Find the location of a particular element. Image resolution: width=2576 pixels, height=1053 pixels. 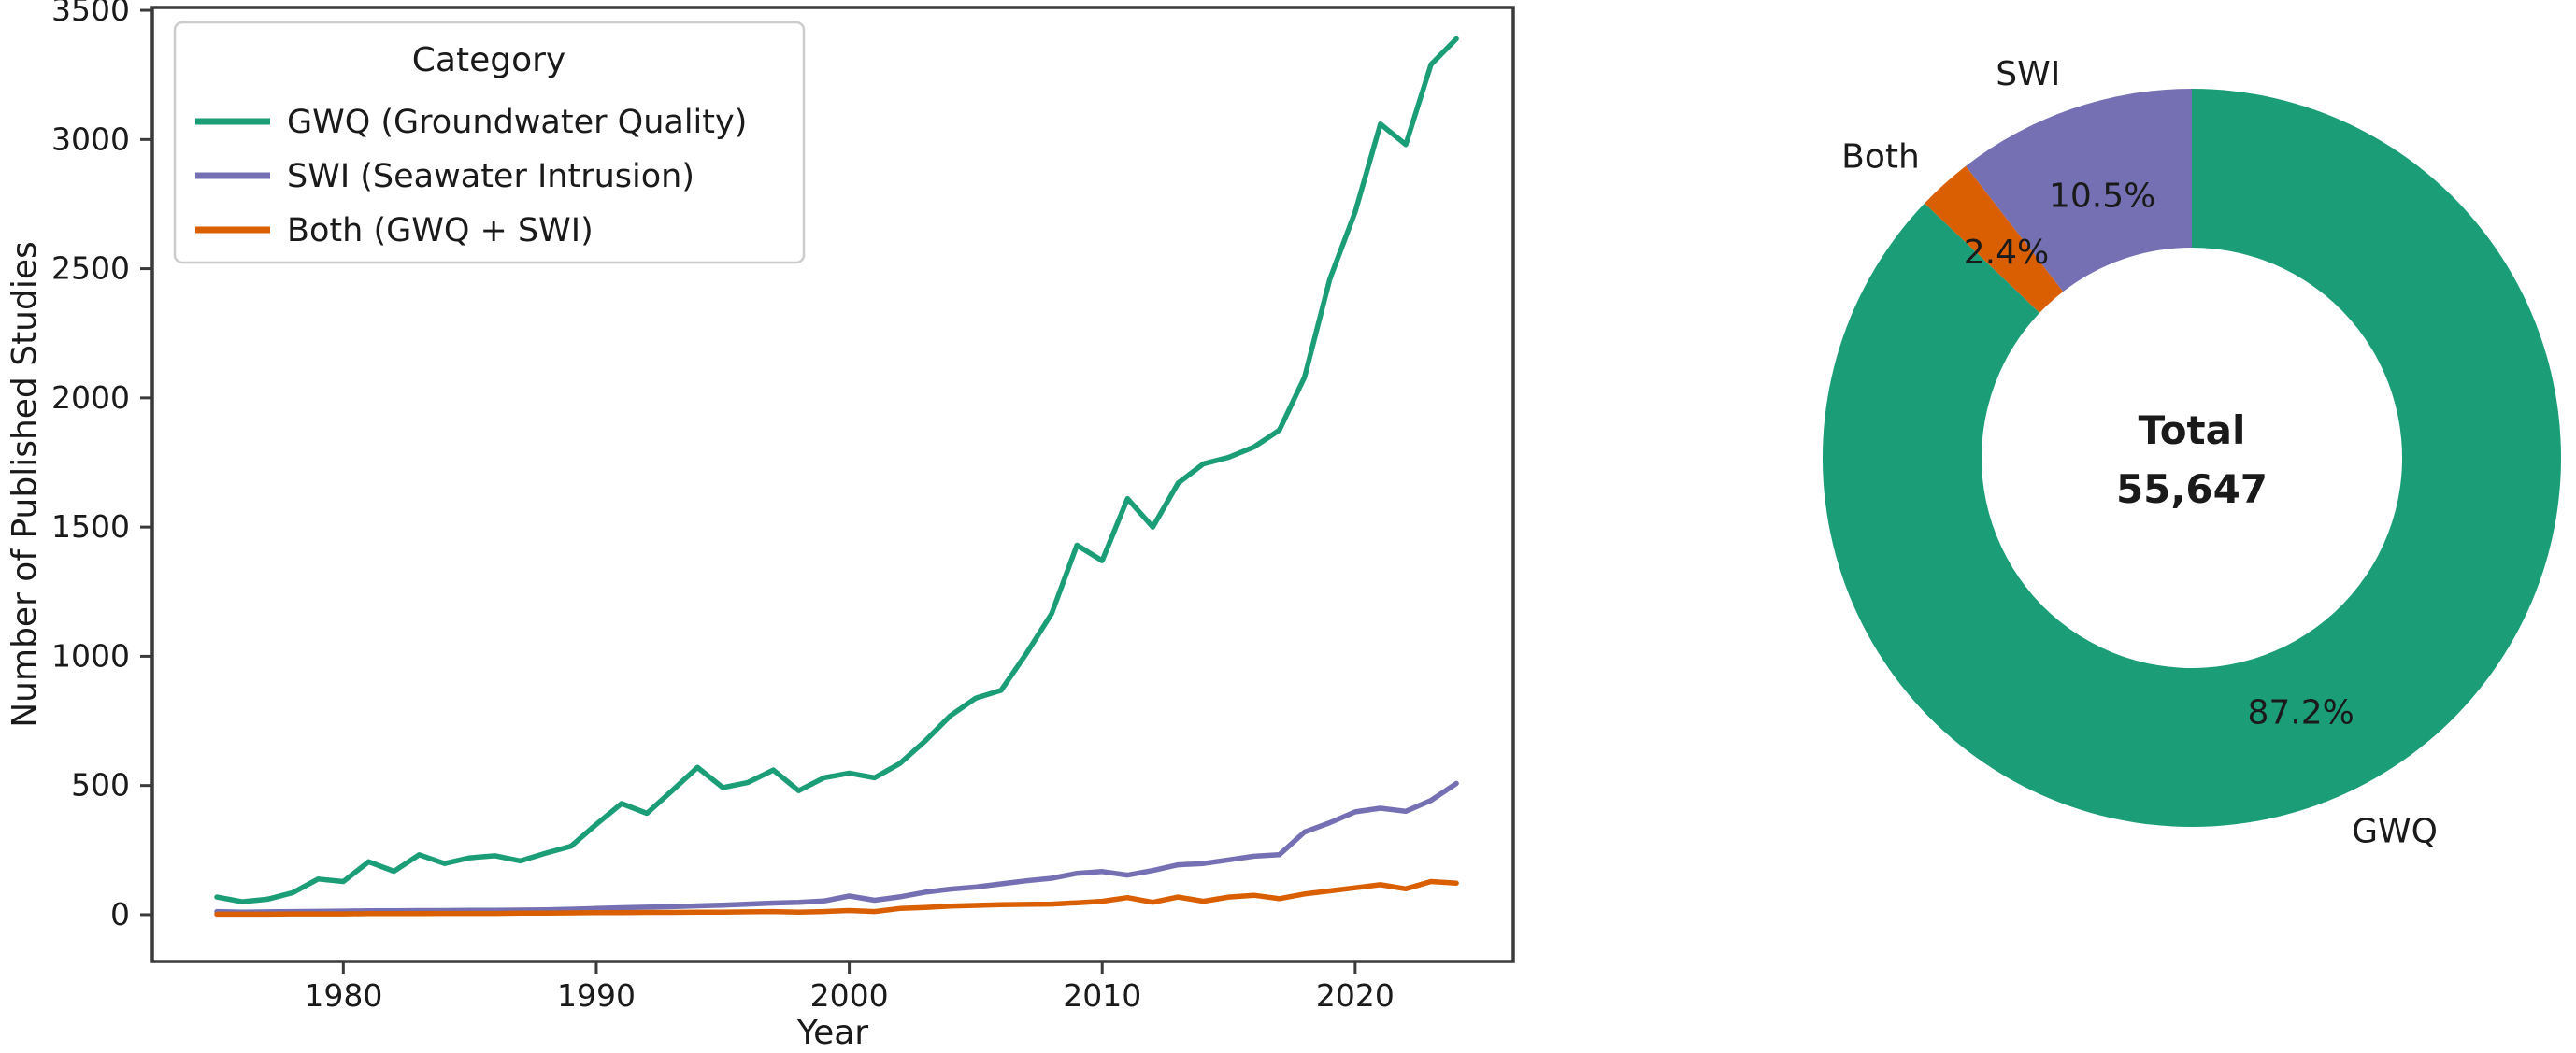

slice-name-label-gwq: GWQ is located at coordinates (2395, 831).